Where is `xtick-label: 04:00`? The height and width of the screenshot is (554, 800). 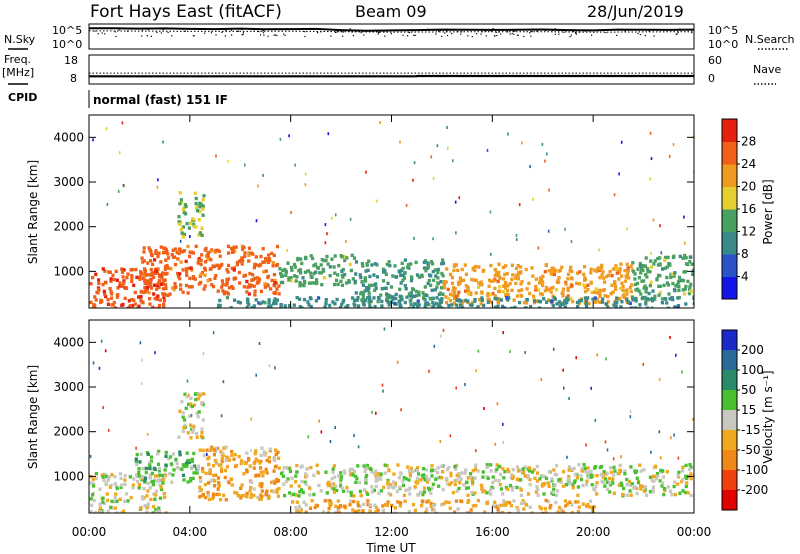 xtick-label: 04:00 is located at coordinates (190, 532).